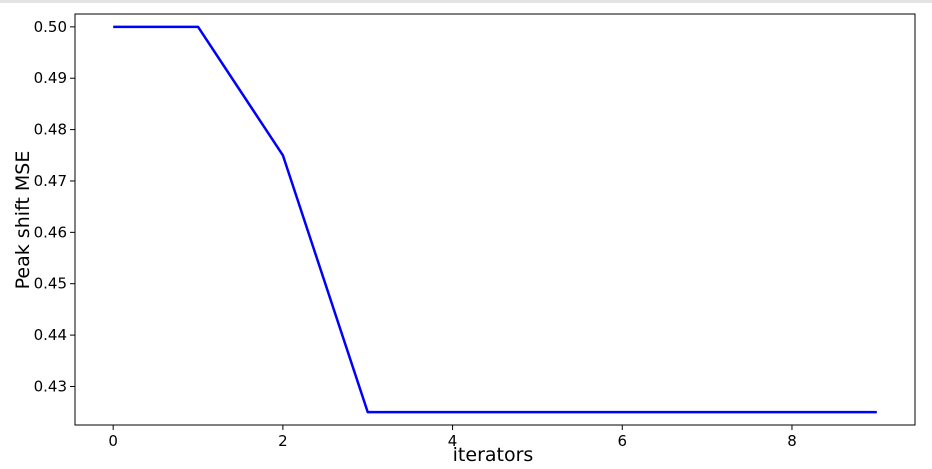 This screenshot has height=469, width=932. What do you see at coordinates (50, 78) in the screenshot?
I see `y-tick-label: 0.49` at bounding box center [50, 78].